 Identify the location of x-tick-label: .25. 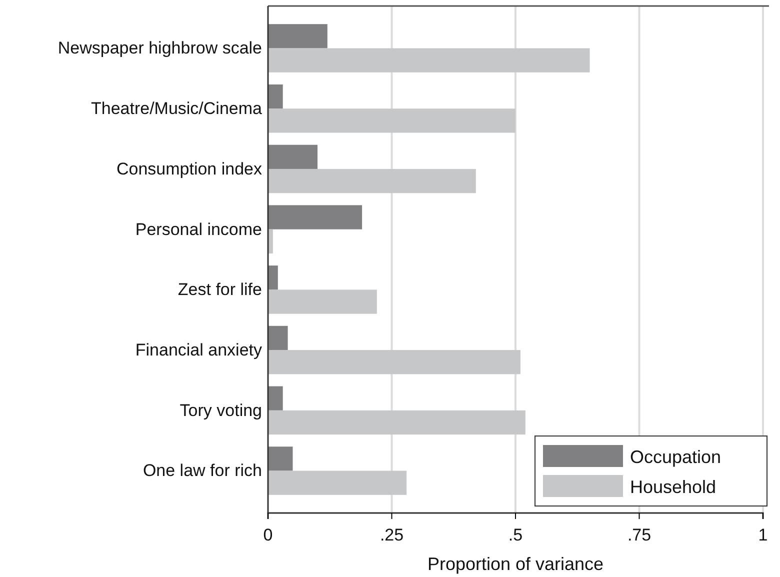
(392, 535).